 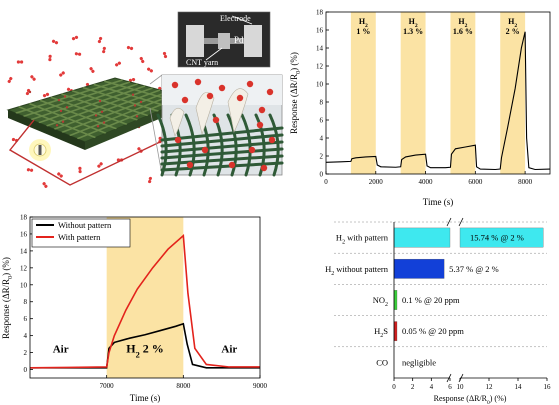 I want to click on bar-value-label: 0.05 % @ 20 ppm, so click(x=433, y=331).